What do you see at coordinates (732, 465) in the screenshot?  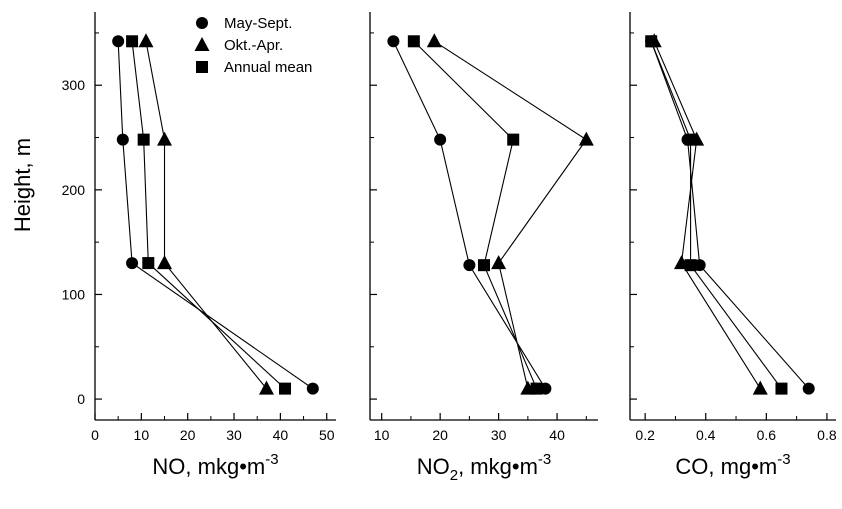 I see `x-axis-label: CO, mg•m-3` at bounding box center [732, 465].